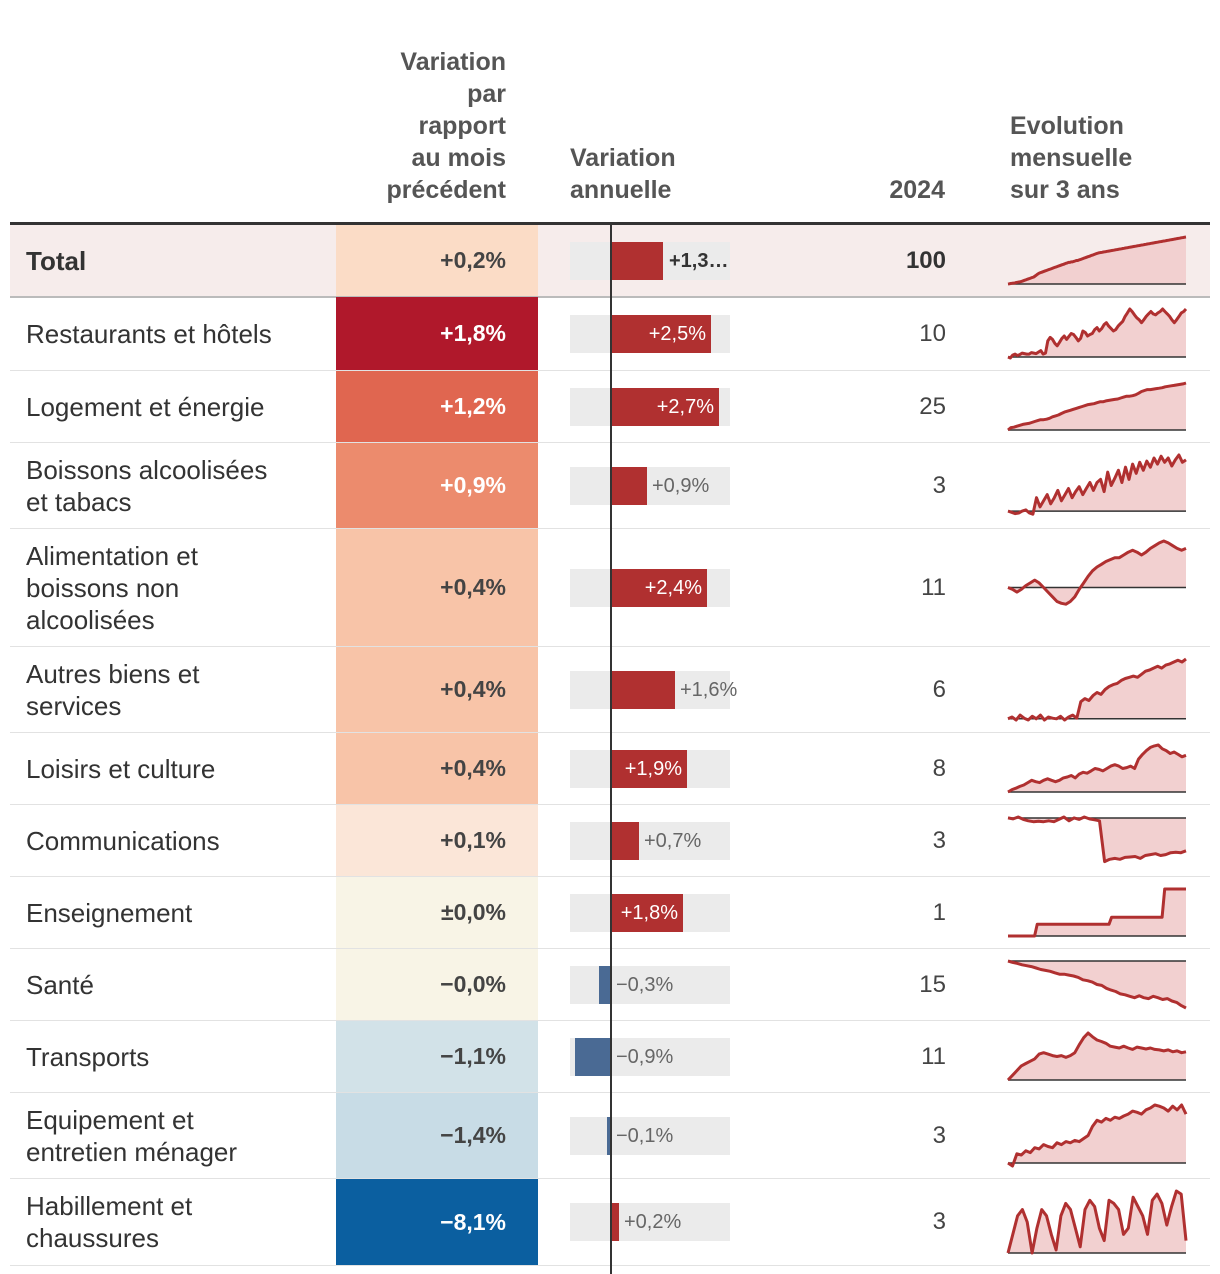 The height and width of the screenshot is (1274, 1220). What do you see at coordinates (653, 1222) in the screenshot?
I see `annual-bar-label: +0,2%` at bounding box center [653, 1222].